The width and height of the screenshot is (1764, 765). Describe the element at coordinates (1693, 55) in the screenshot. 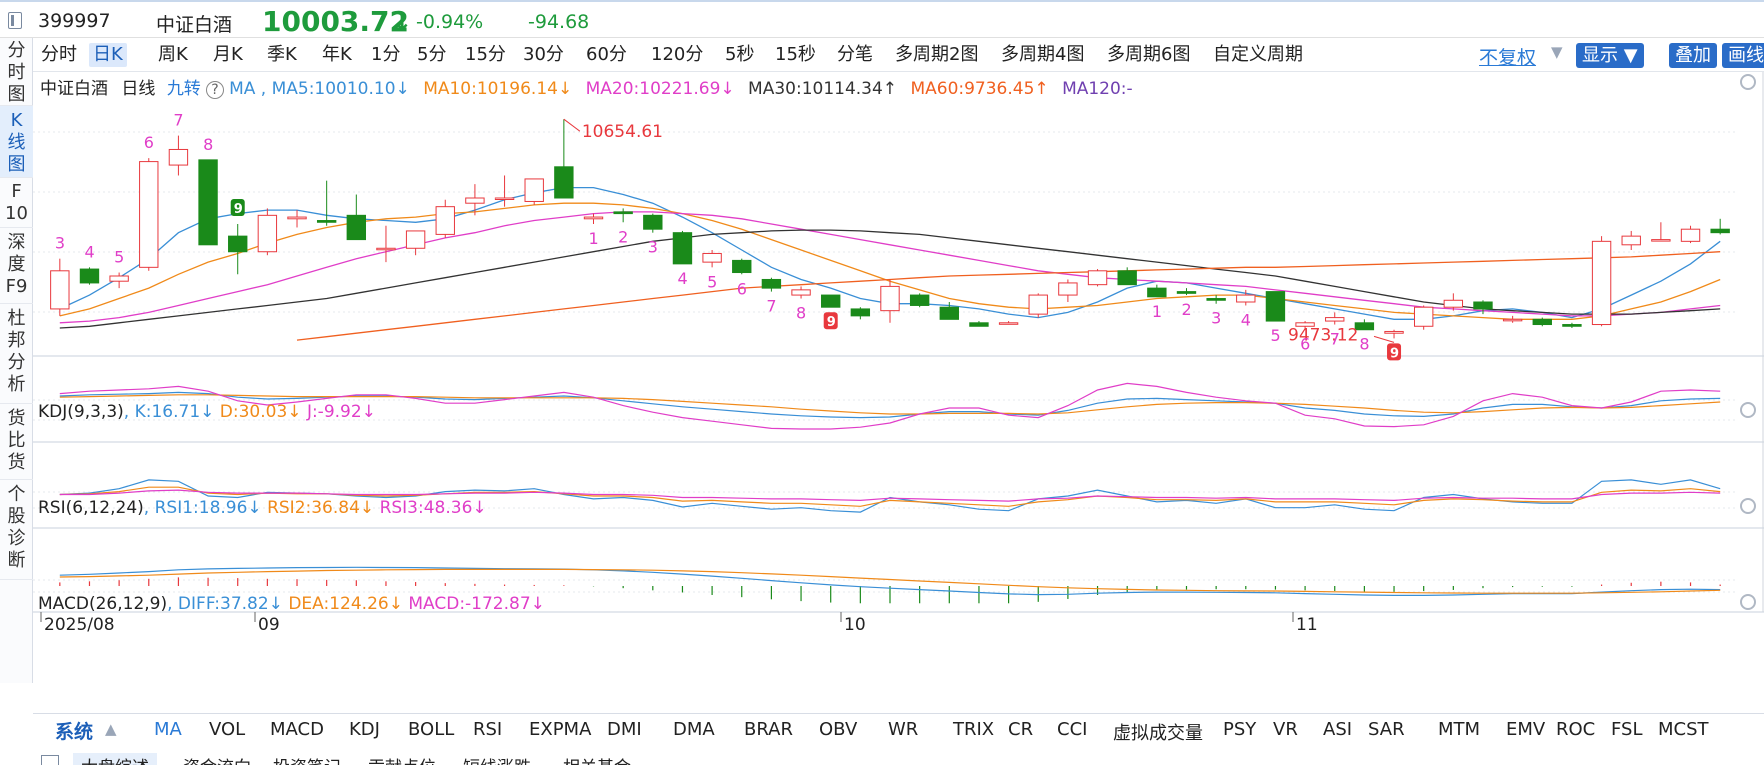

I see `overlay-button: 叠加` at that location.